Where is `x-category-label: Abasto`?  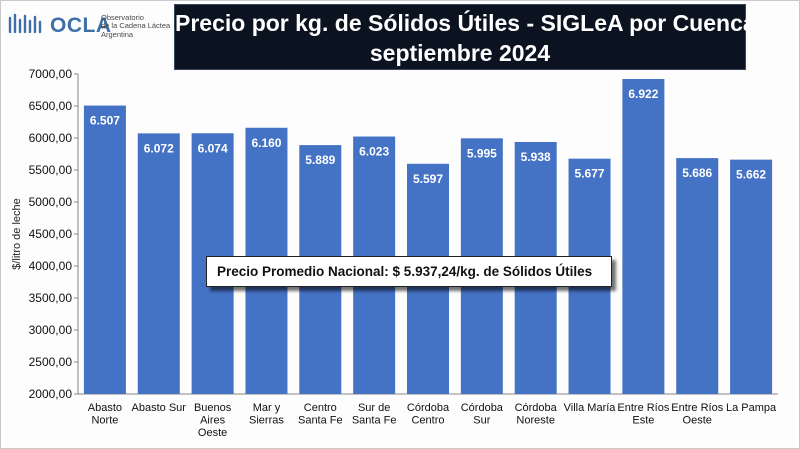 x-category-label: Abasto is located at coordinates (105, 408).